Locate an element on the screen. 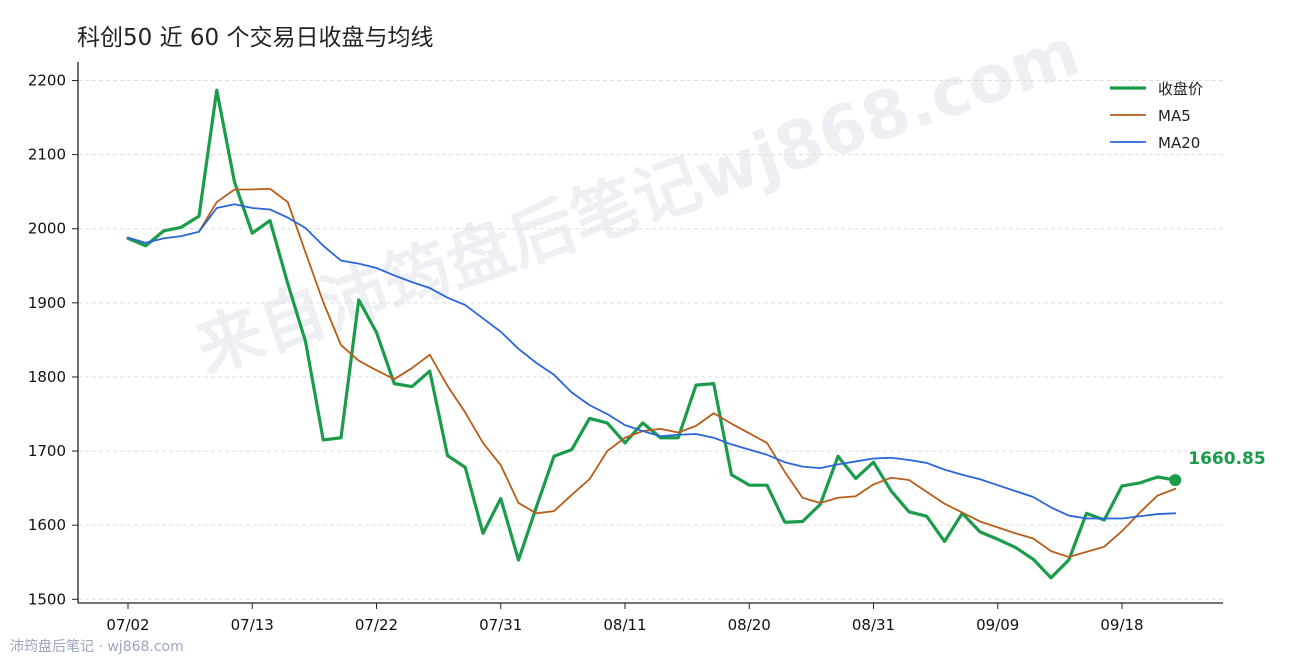 This screenshot has width=1290, height=660. y-tick-label: 2100 is located at coordinates (47, 155).